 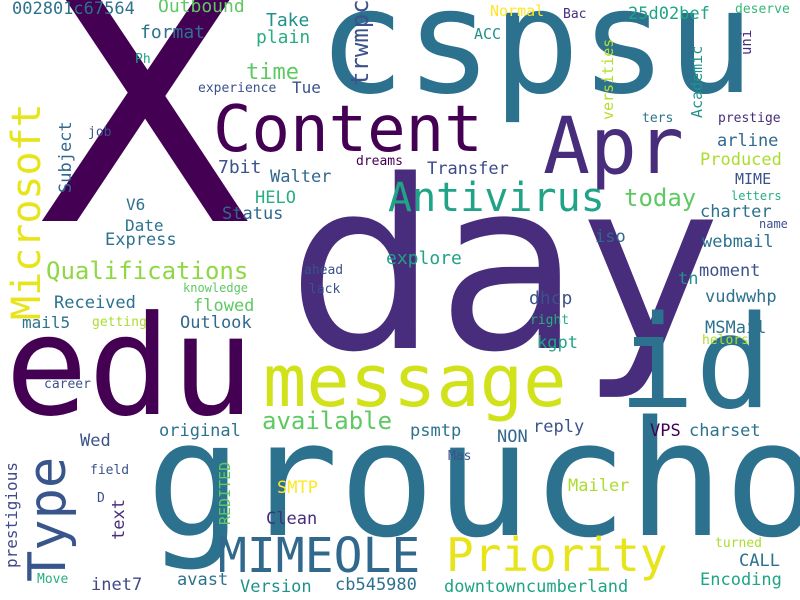 What do you see at coordinates (319, 556) in the screenshot?
I see `word-mimeole: MIMEOLE` at bounding box center [319, 556].